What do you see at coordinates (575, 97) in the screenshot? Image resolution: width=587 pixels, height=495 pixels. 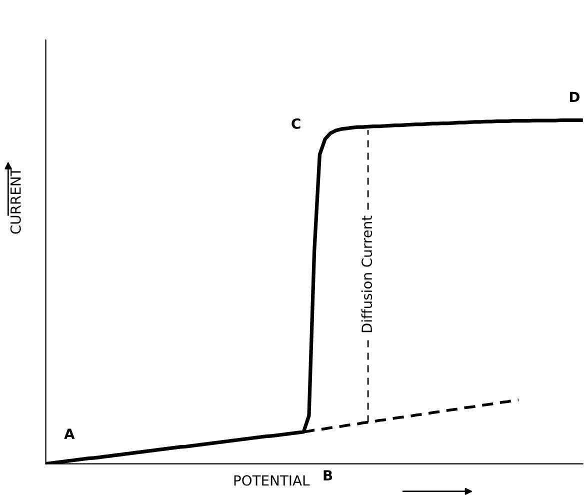 I see `text: D` at bounding box center [575, 97].